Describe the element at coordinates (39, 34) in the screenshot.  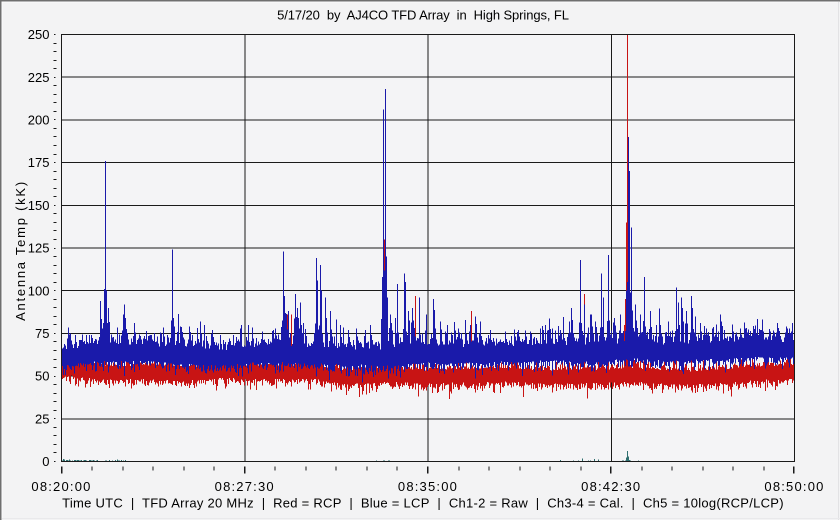
I see `svg-text: 250` at that location.